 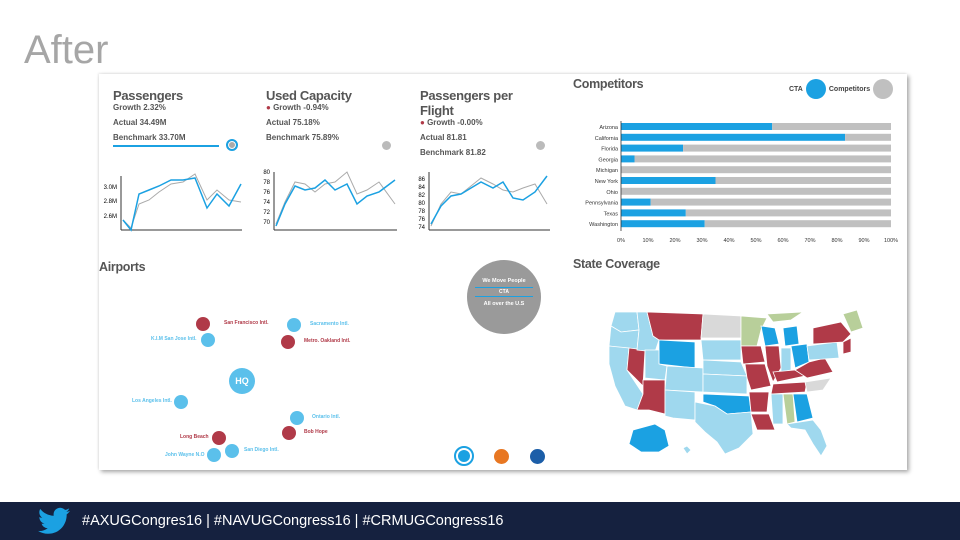 I want to click on x-tick-label: 90%, so click(x=863, y=241).